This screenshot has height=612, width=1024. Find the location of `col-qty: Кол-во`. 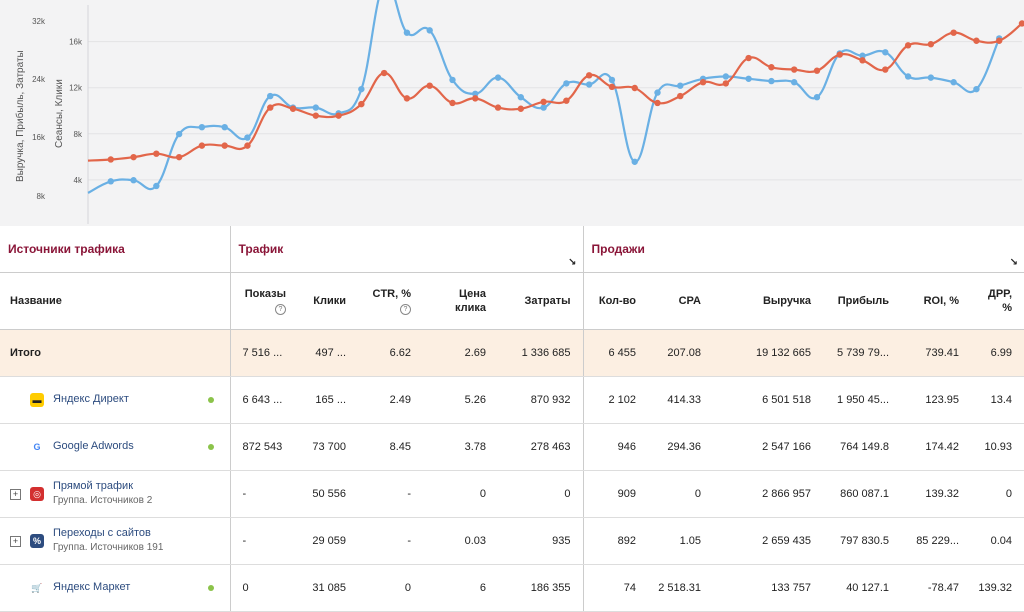

col-qty: Кол-во is located at coordinates (615, 301).